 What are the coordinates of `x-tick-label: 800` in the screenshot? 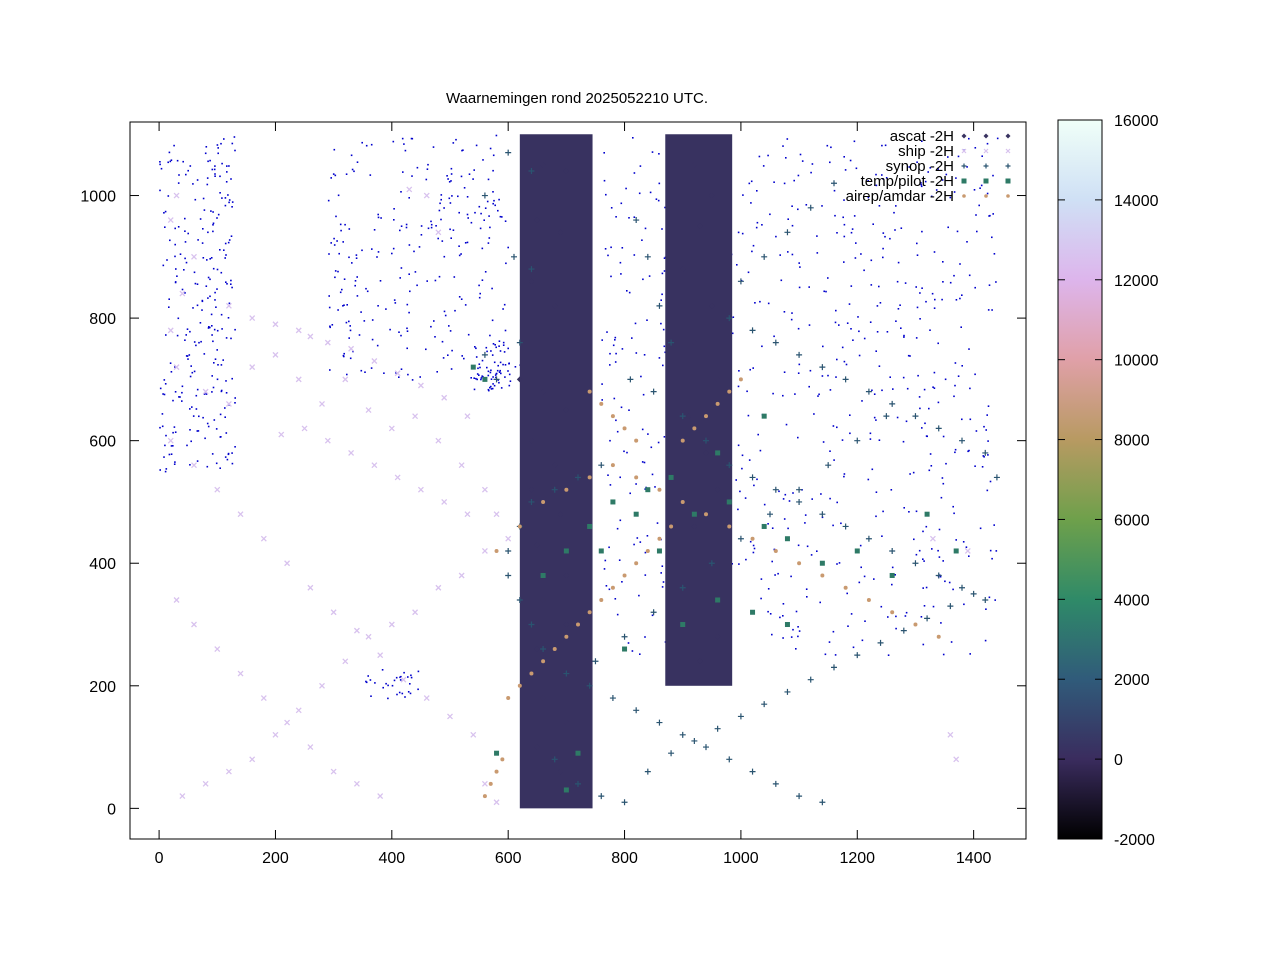 It's located at (624, 858).